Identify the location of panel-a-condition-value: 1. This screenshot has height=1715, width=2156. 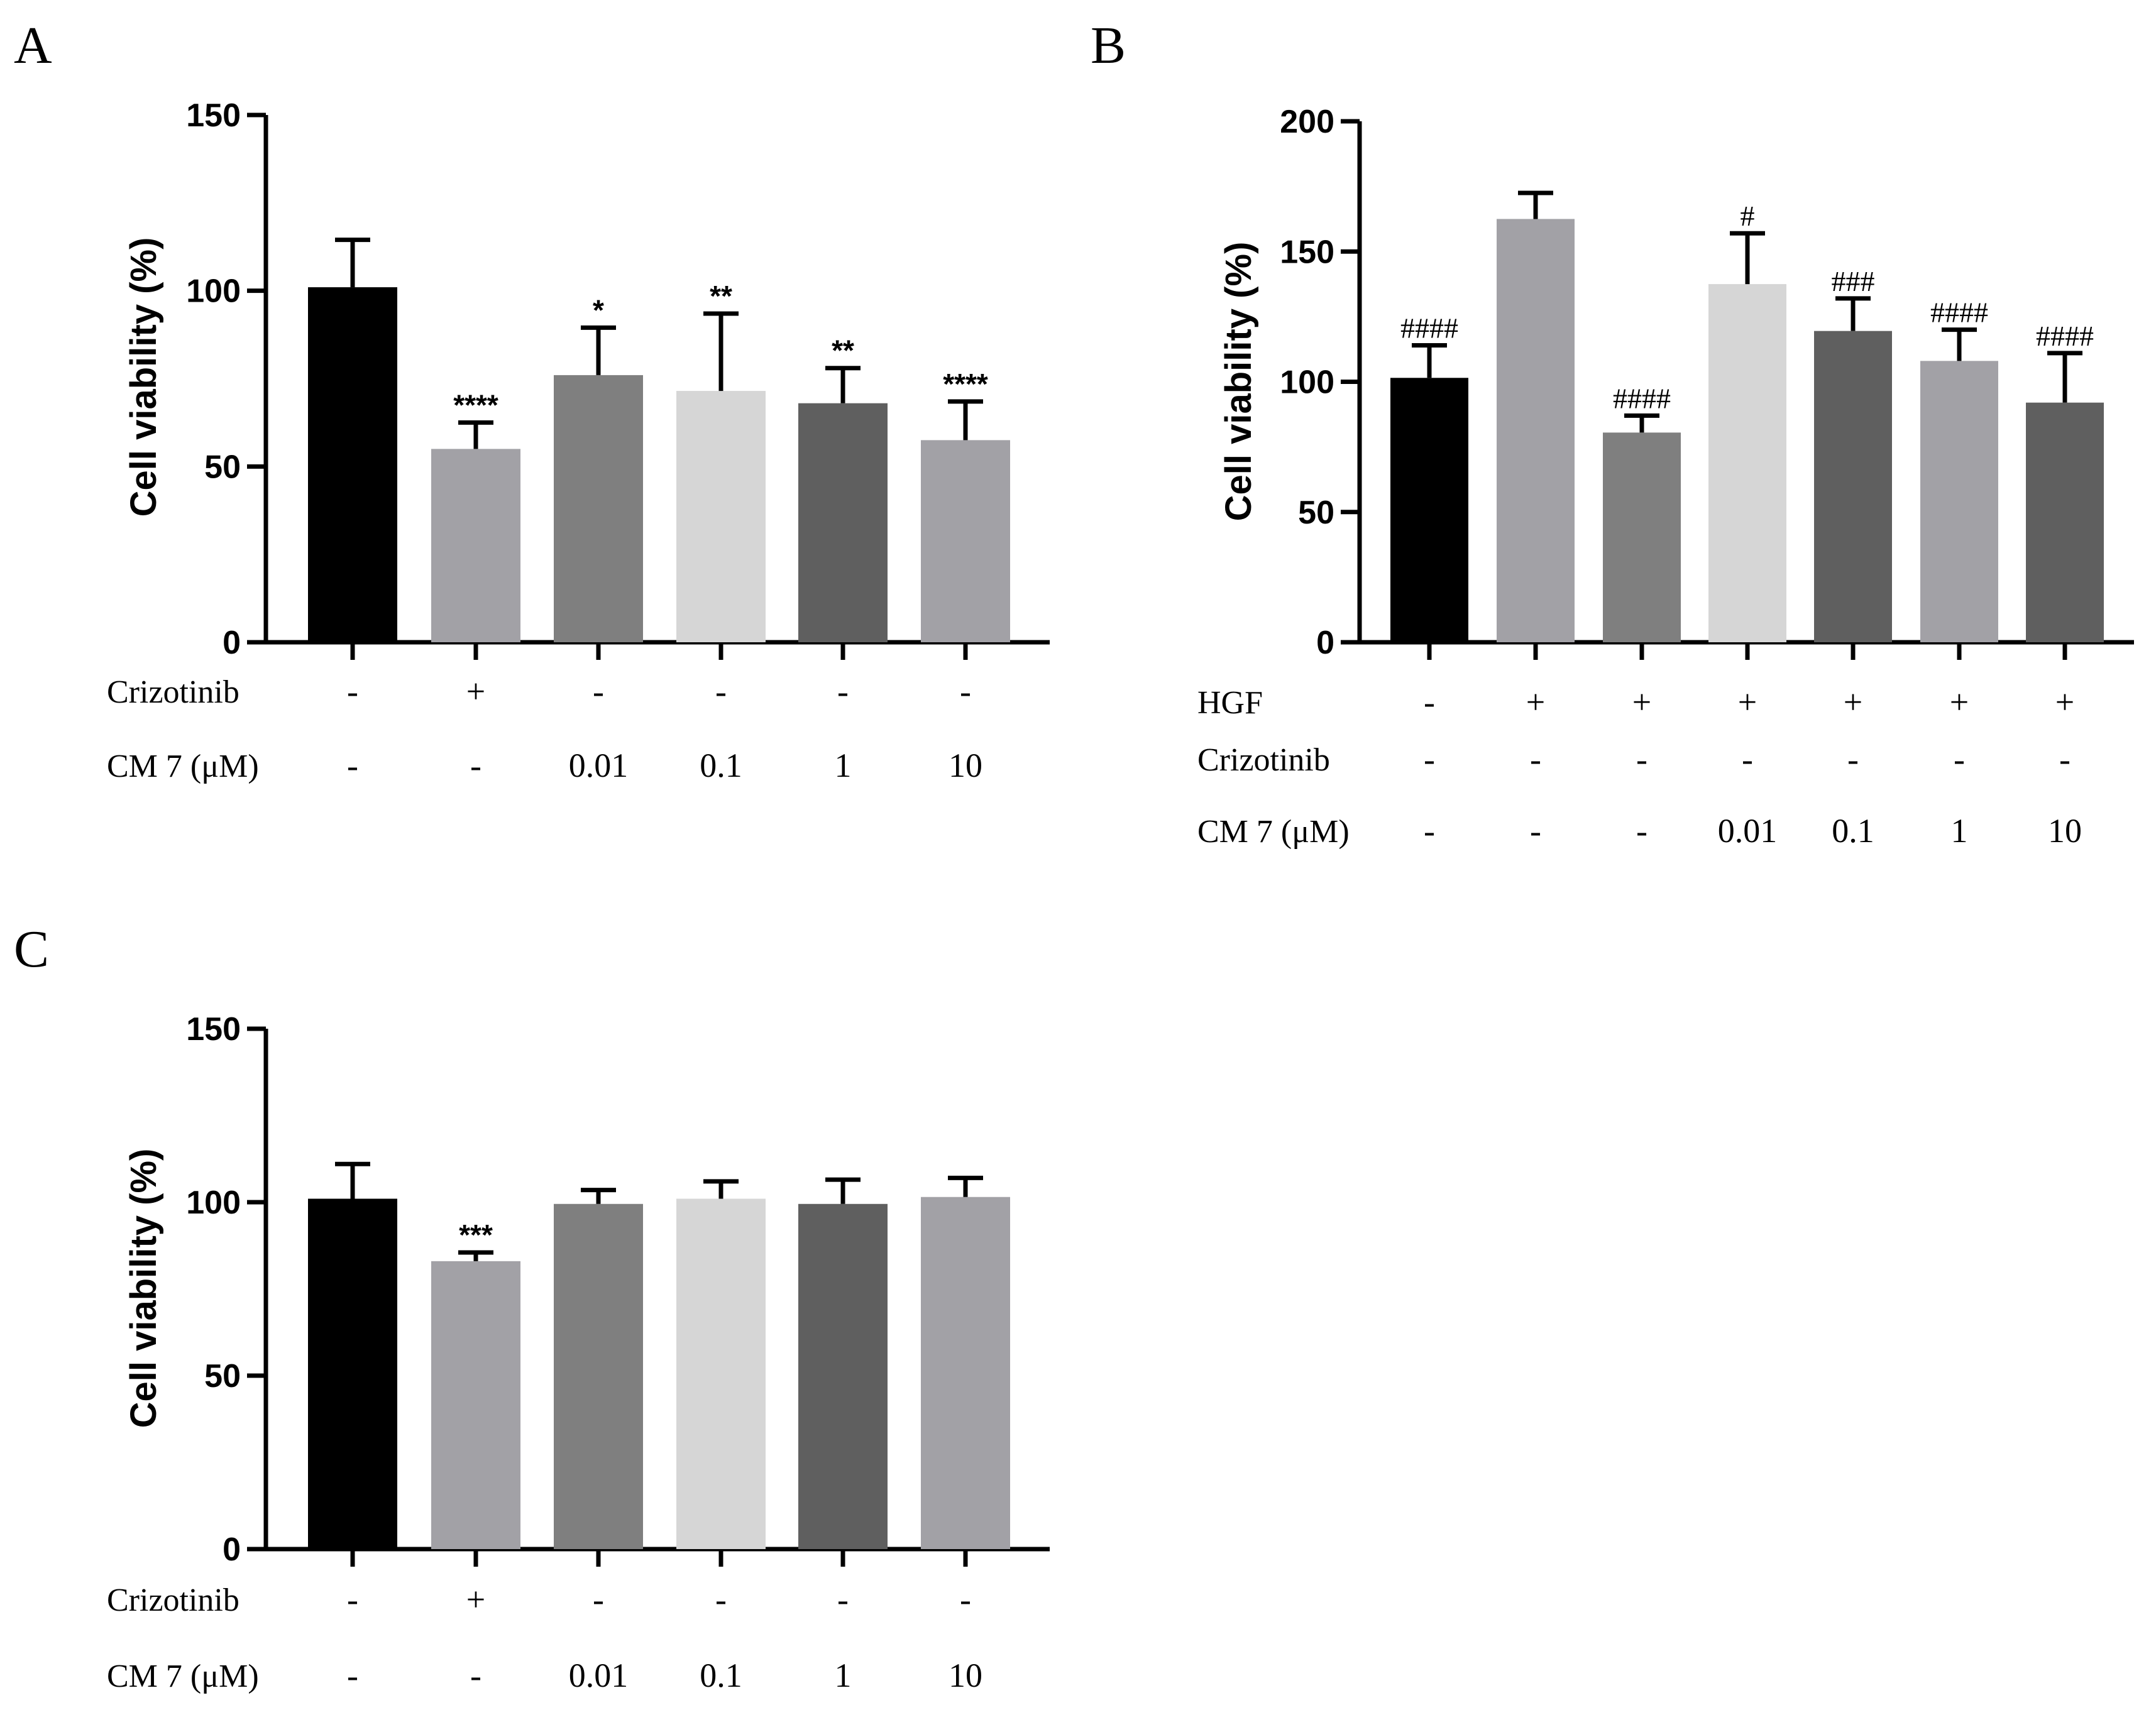
(843, 766).